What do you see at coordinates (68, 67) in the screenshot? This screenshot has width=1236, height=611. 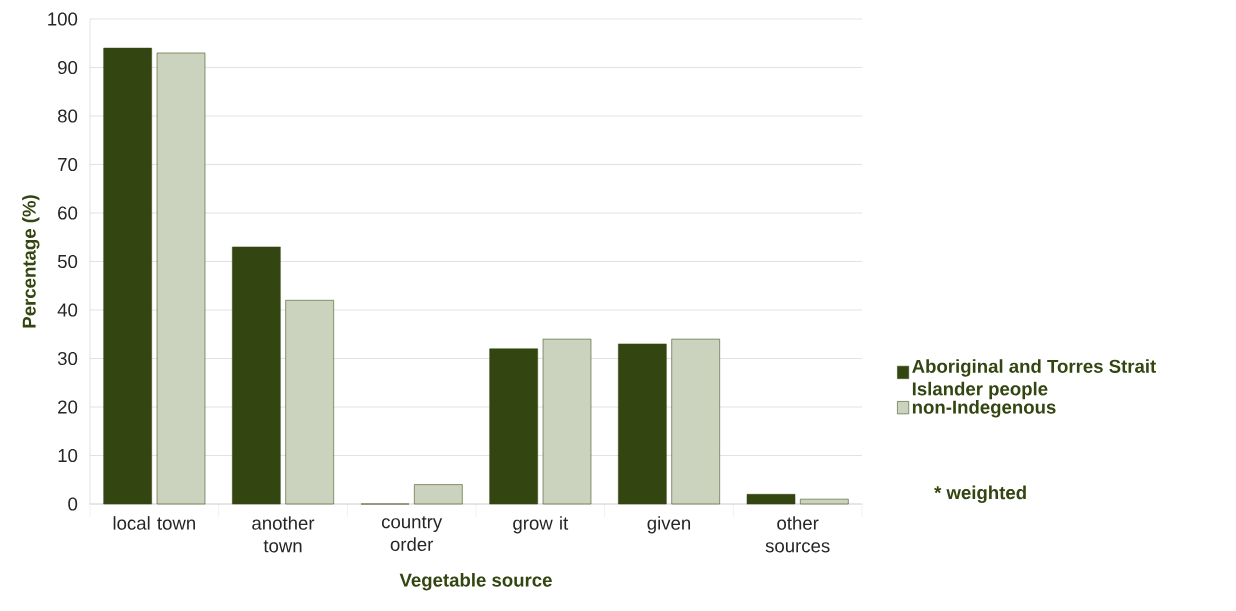 I see `y-tick-label: 90` at bounding box center [68, 67].